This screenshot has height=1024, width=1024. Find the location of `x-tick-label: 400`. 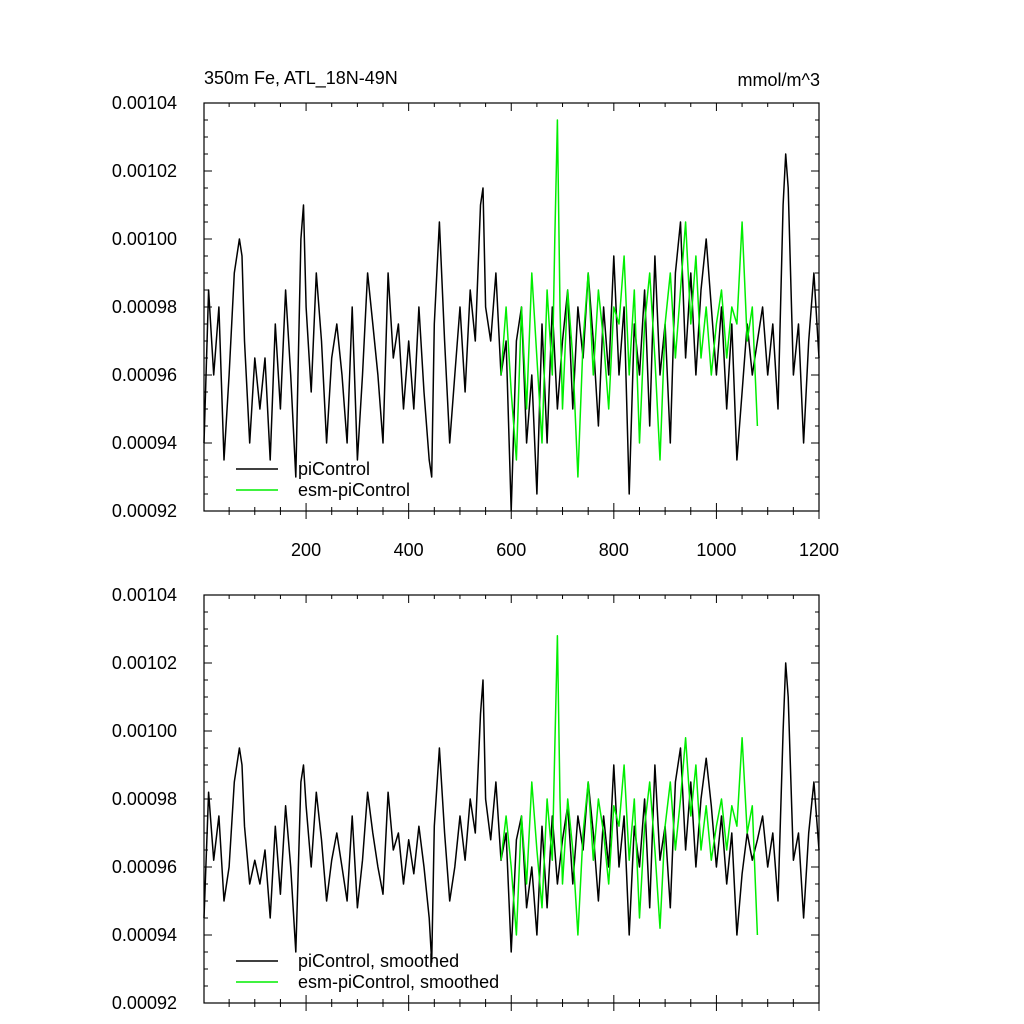

x-tick-label: 400 is located at coordinates (409, 550).